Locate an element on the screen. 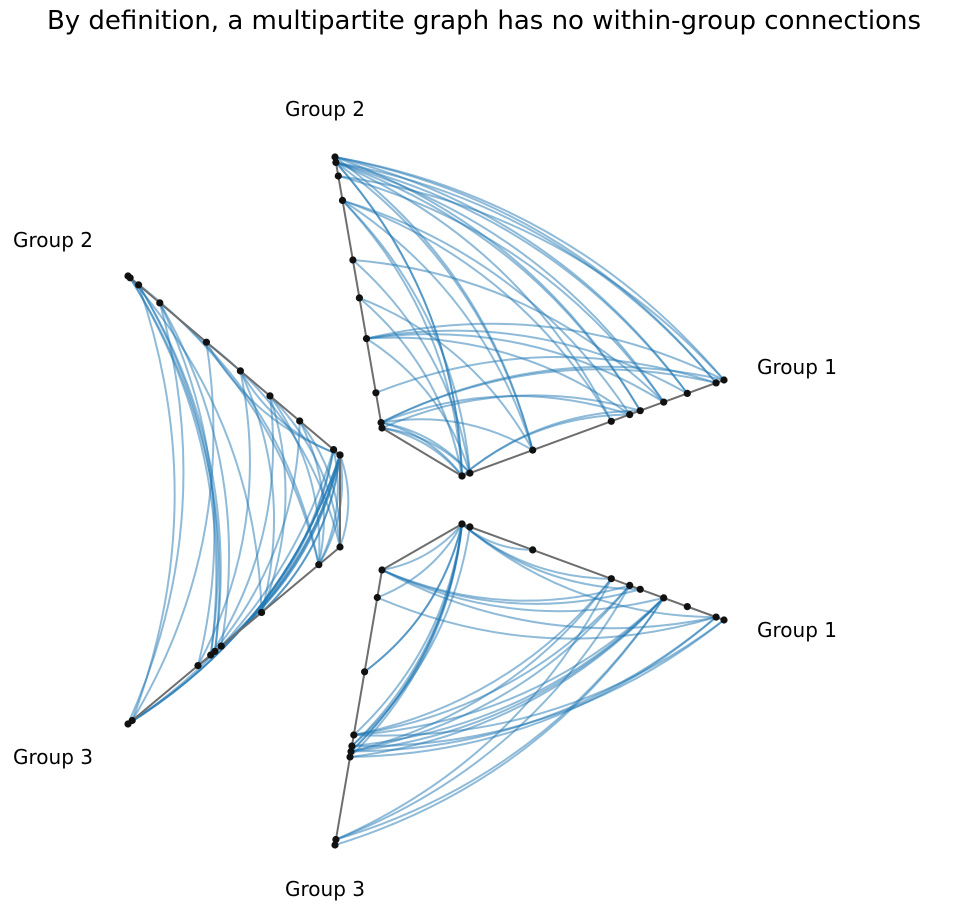  group-3-label: Group 3 is located at coordinates (53, 757).